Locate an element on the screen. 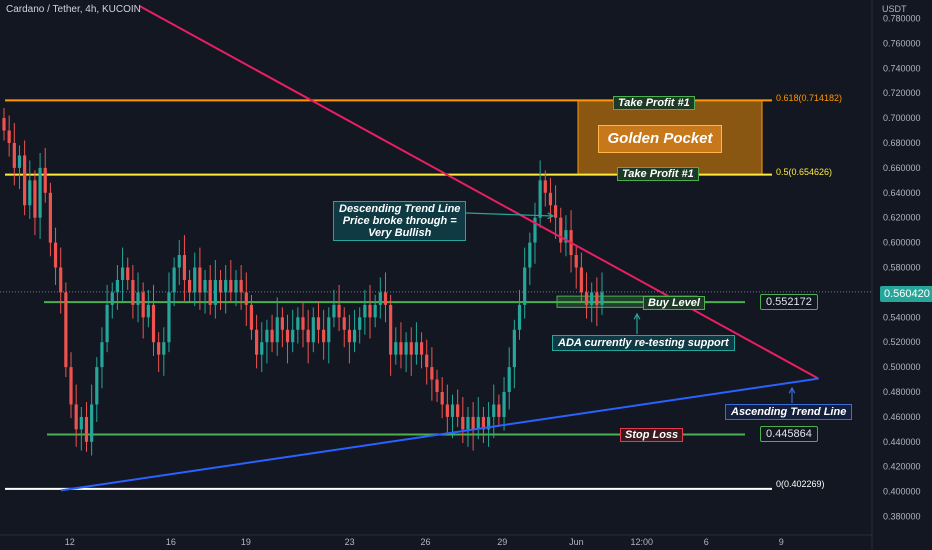 This screenshot has height=550, width=932. retest-note-arrow-head is located at coordinates (637, 316).